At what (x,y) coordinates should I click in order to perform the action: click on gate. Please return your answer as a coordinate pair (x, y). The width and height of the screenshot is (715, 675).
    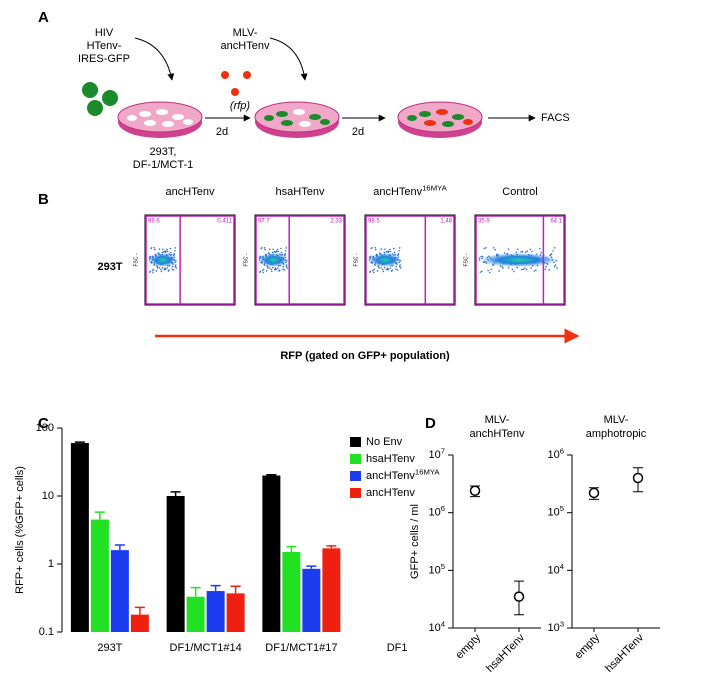
    Looking at the image, I should click on (410, 260).